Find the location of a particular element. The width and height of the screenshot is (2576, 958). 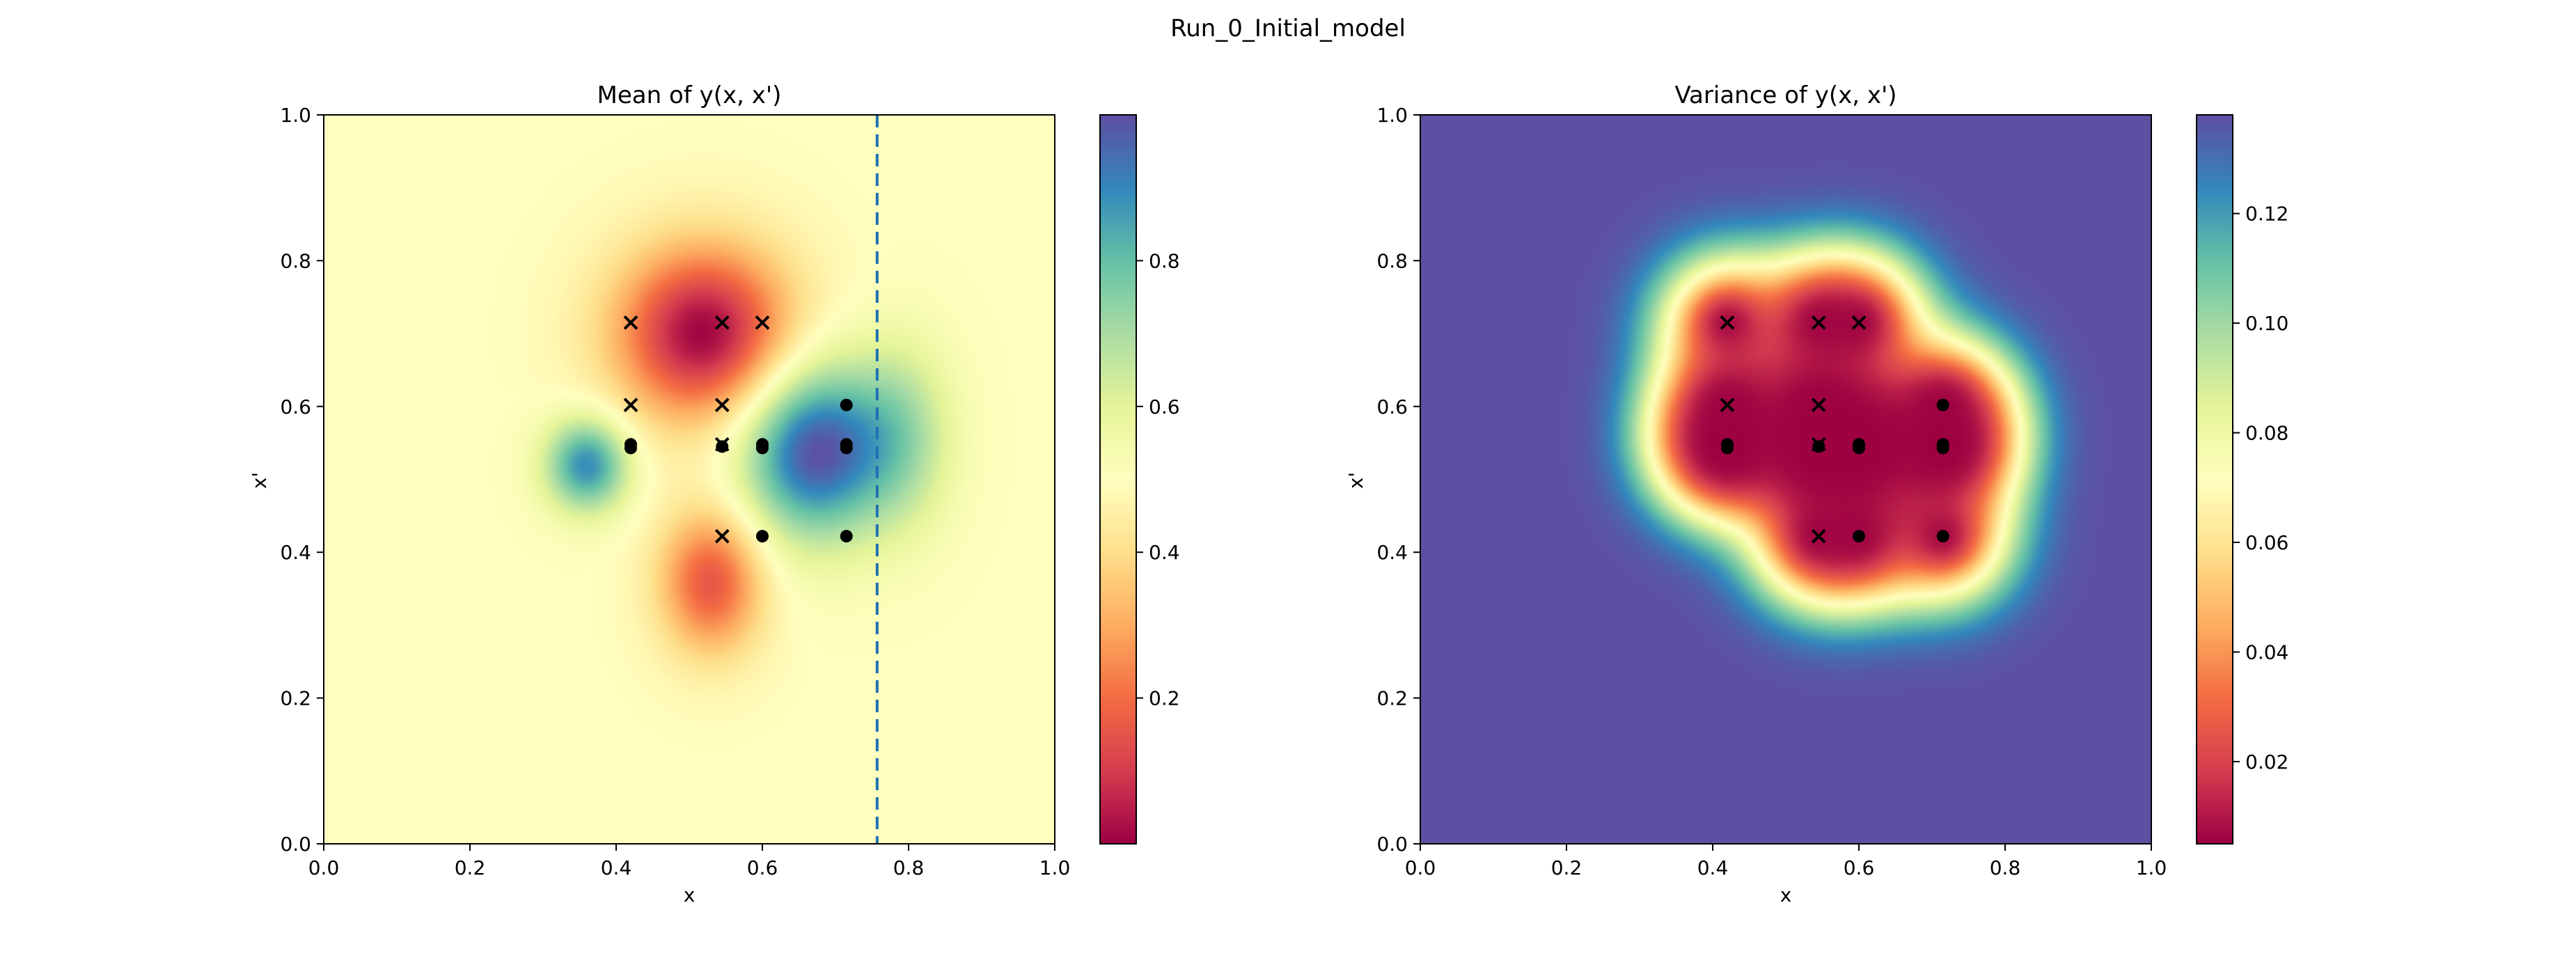

variance-sample-markers is located at coordinates (1834, 430).